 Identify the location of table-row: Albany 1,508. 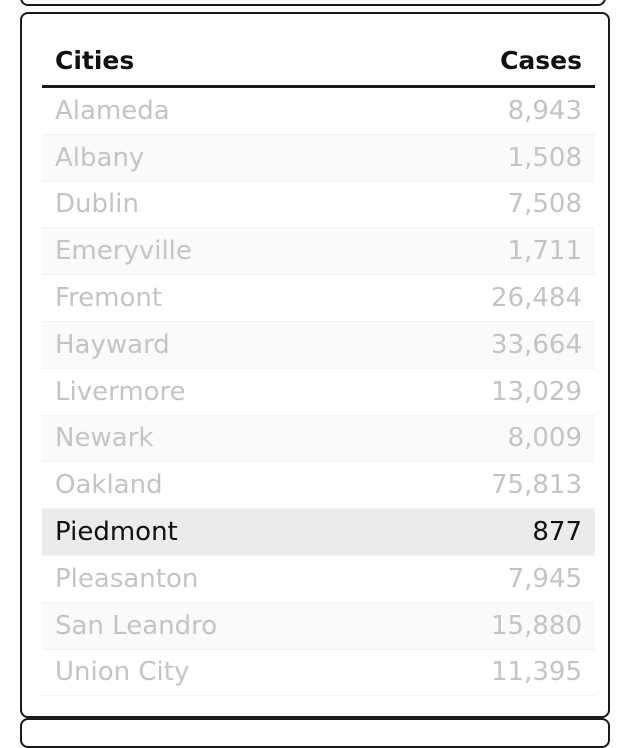
(318, 158).